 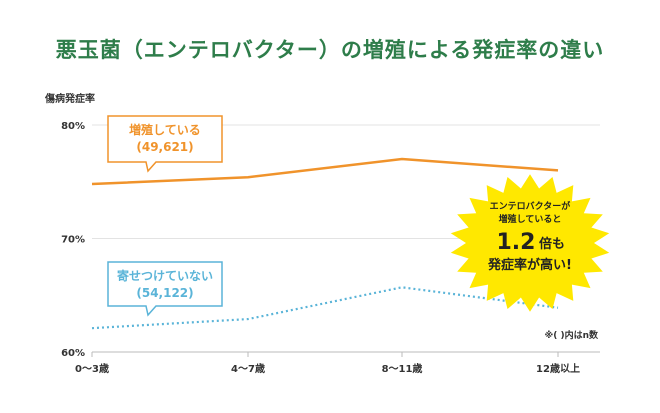 What do you see at coordinates (164, 293) in the screenshot?
I see `callout-count: (54,122)` at bounding box center [164, 293].